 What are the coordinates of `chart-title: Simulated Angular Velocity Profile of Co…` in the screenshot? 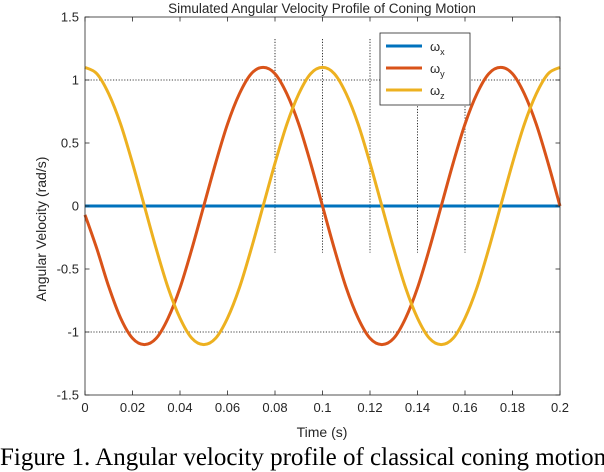 It's located at (322, 8).